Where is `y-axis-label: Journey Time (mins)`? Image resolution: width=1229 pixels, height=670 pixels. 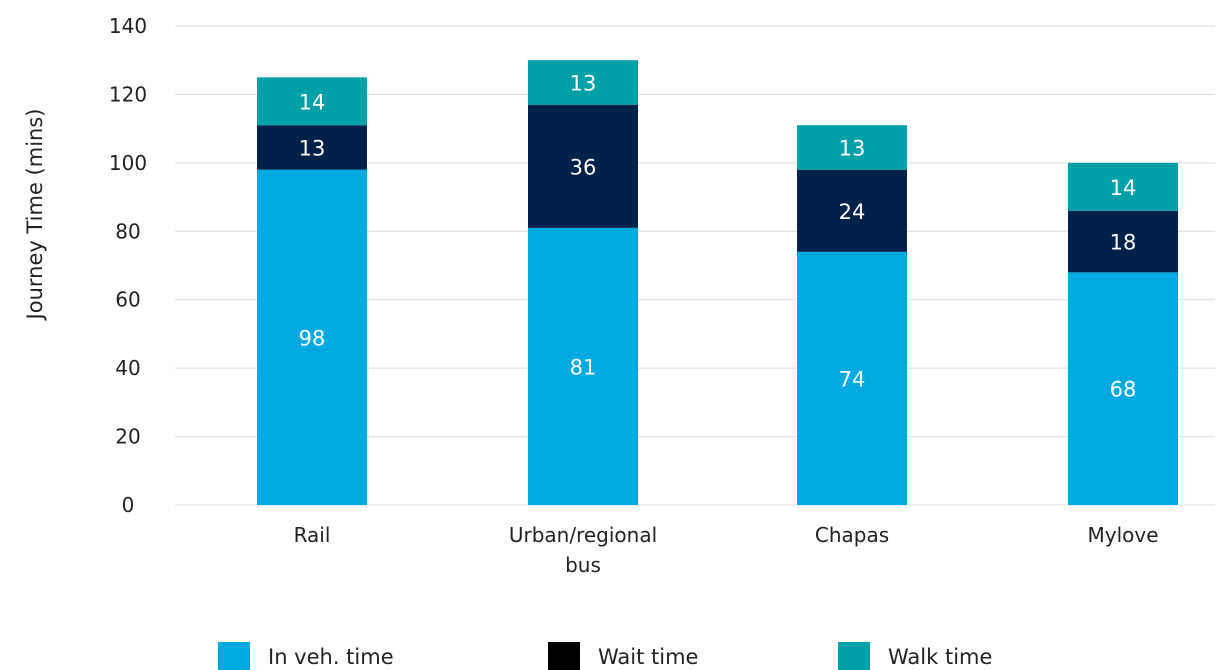
y-axis-label: Journey Time (mins) is located at coordinates (35, 215).